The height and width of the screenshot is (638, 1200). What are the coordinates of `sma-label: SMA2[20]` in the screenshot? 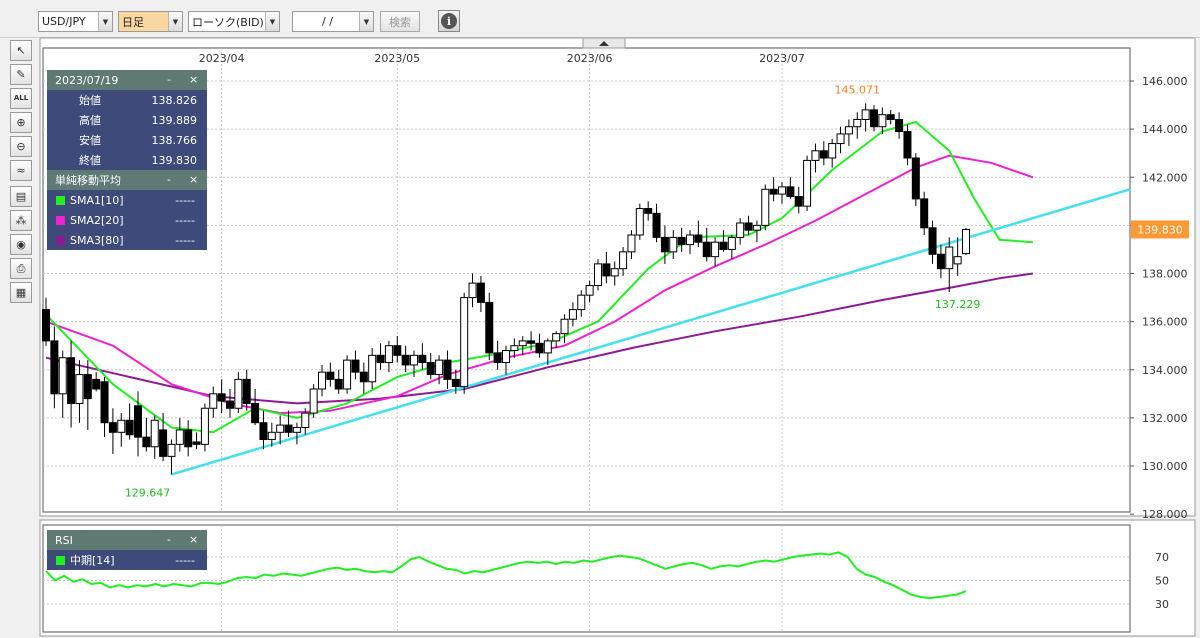 It's located at (97, 220).